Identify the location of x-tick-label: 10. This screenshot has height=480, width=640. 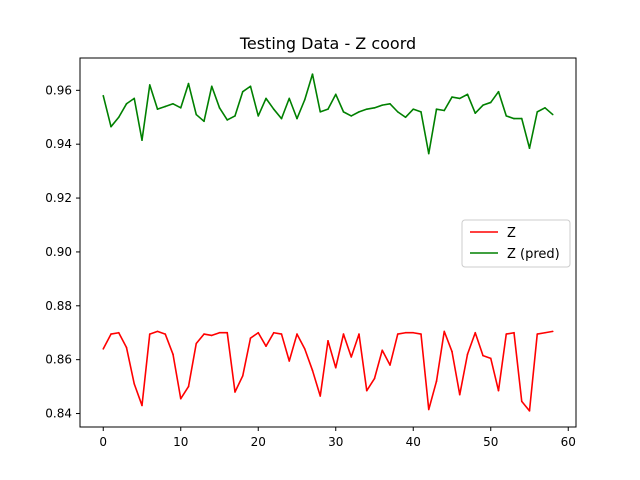
(180, 442).